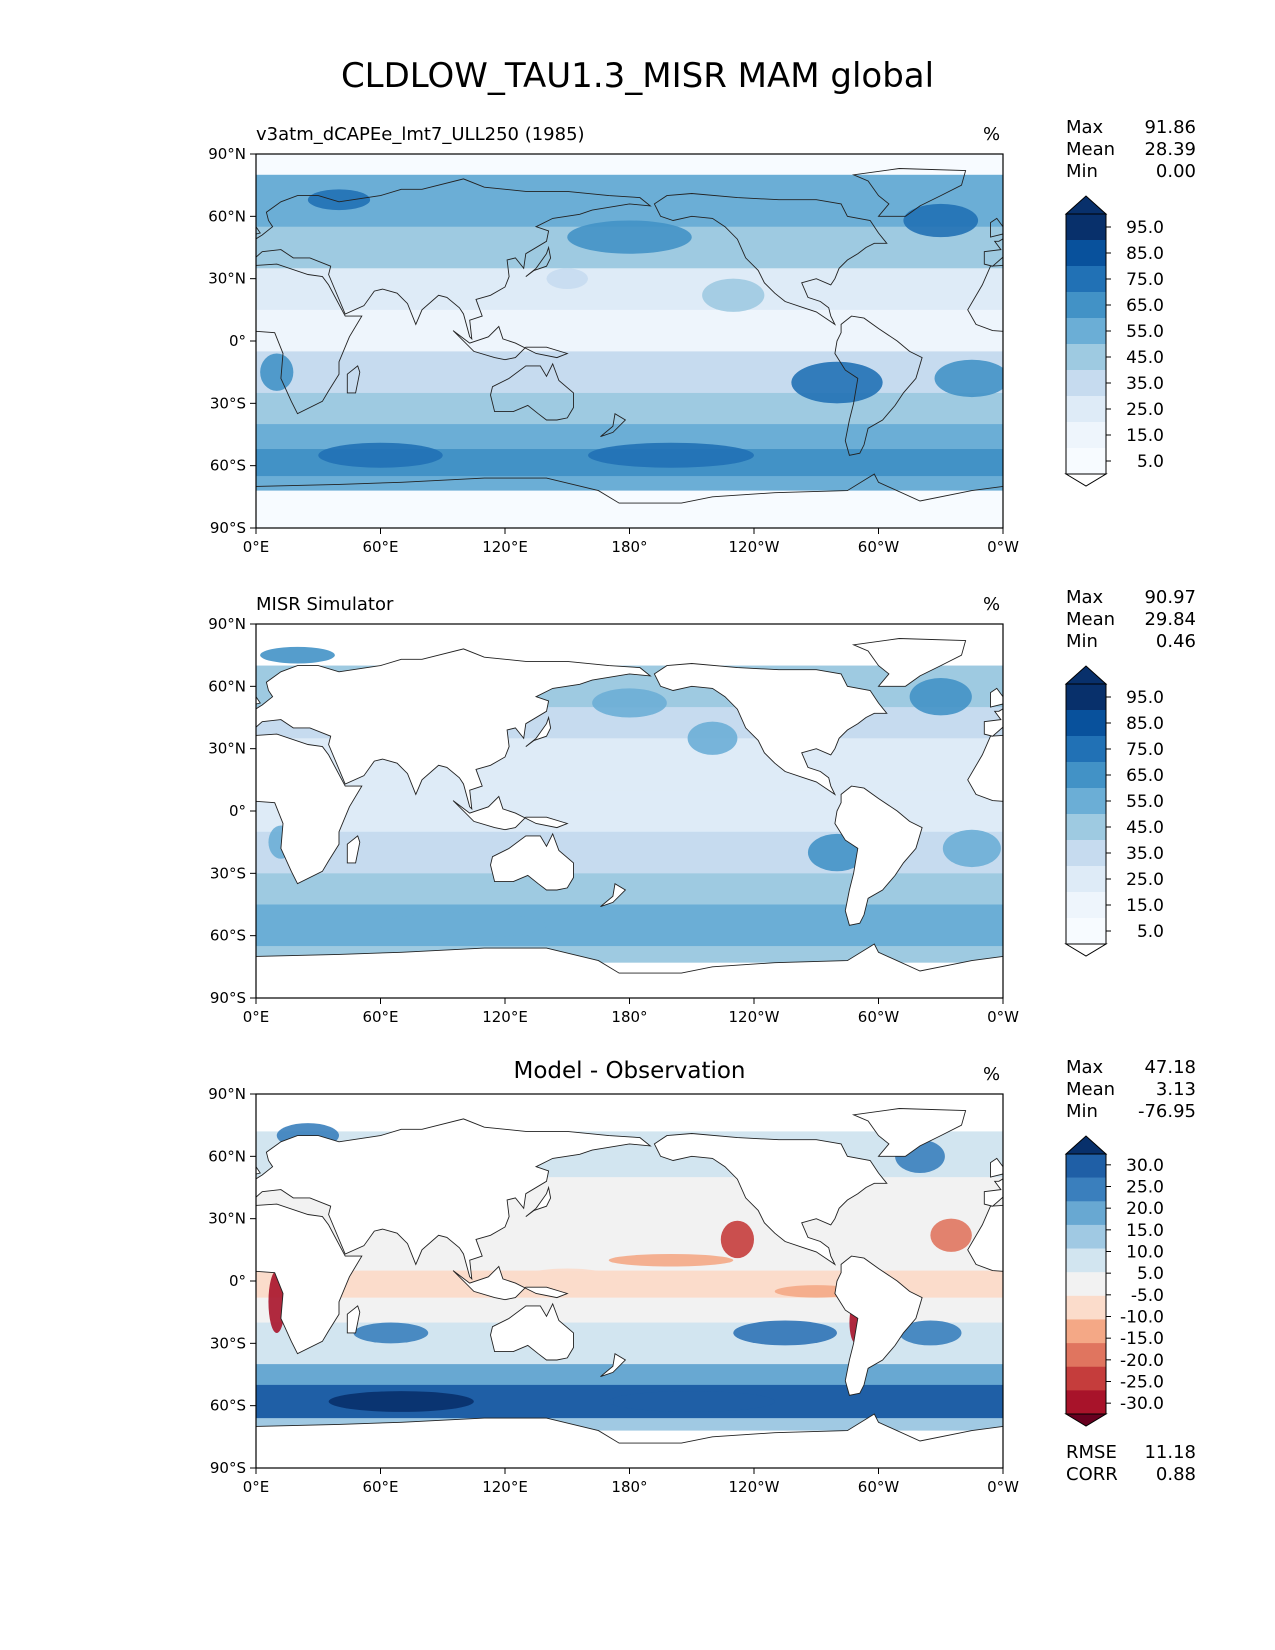  Describe the element at coordinates (1131, 171) in the screenshot. I see `stat-min: Min 0.00` at that location.